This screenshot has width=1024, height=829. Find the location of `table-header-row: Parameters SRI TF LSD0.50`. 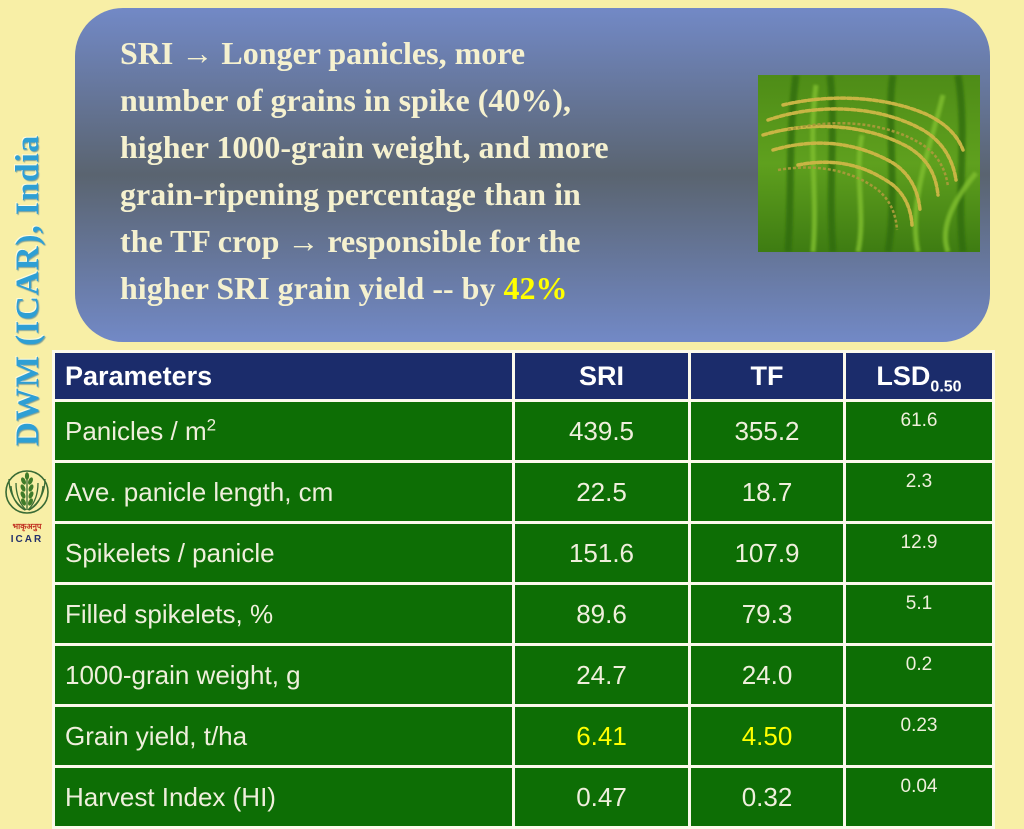

table-header-row: Parameters SRI TF LSD0.50 is located at coordinates (523, 376).